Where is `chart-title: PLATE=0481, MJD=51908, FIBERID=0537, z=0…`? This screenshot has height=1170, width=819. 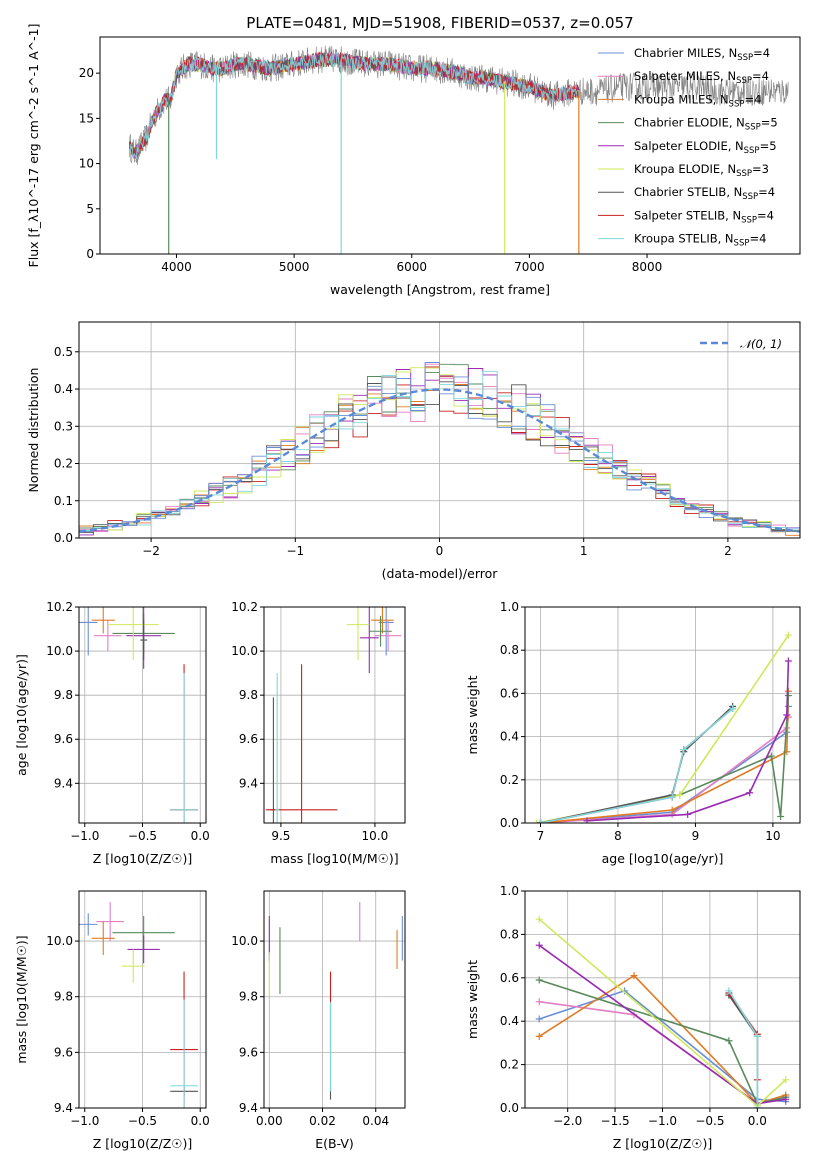 chart-title: PLATE=0481, MJD=51908, FIBERID=0537, z=0… is located at coordinates (439, 23).